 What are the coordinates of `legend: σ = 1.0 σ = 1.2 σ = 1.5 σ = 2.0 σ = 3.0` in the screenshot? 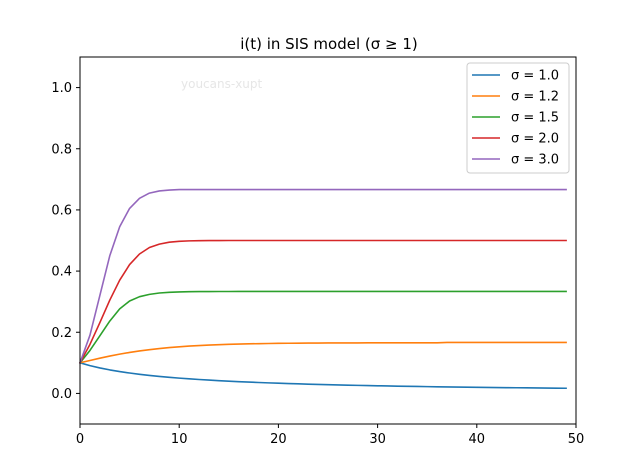 It's located at (518, 118).